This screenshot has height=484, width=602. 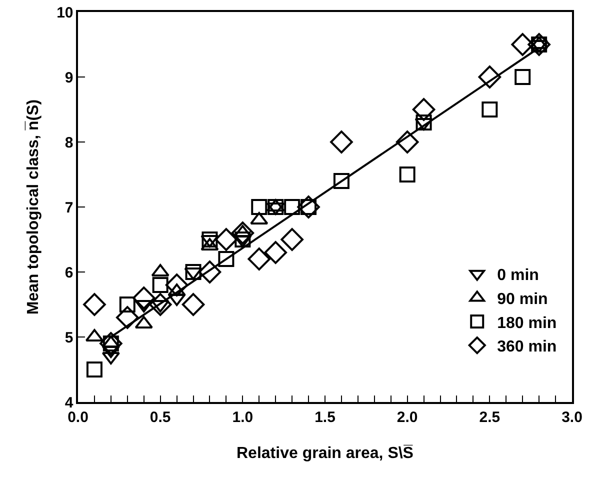 What do you see at coordinates (522, 299) in the screenshot?
I see `legend-label: 90 min` at bounding box center [522, 299].